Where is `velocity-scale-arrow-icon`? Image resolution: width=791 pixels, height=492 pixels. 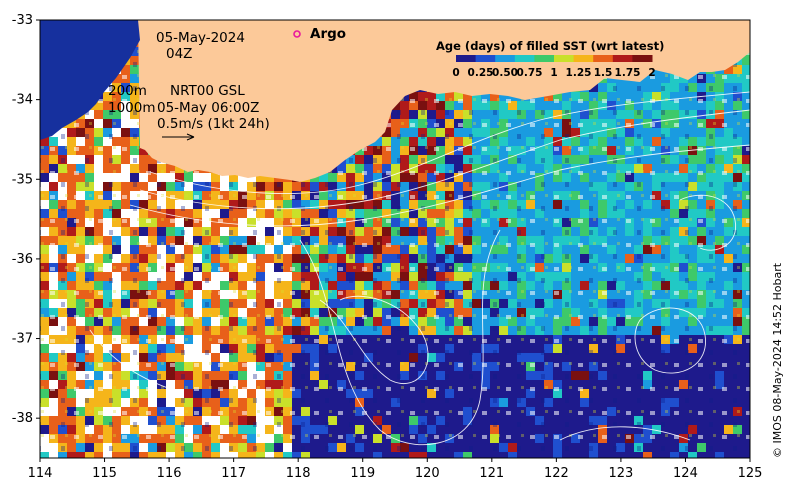
velocity-scale-arrow-icon is located at coordinates (178, 137).